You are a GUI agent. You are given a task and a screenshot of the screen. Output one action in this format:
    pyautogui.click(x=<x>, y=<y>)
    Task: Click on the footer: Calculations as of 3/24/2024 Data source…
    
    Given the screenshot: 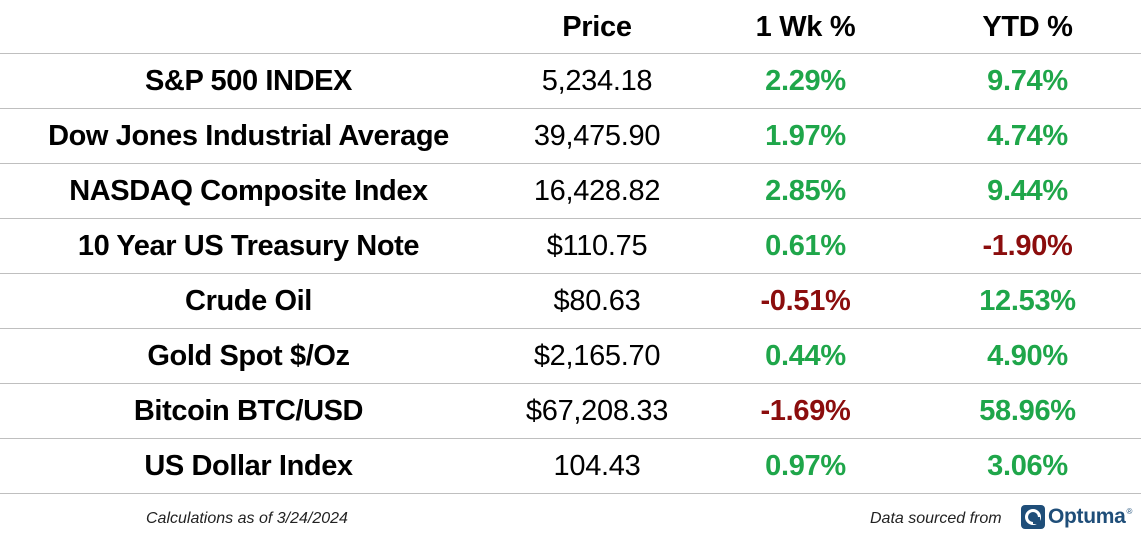 What is the action you would take?
    pyautogui.click(x=570, y=515)
    